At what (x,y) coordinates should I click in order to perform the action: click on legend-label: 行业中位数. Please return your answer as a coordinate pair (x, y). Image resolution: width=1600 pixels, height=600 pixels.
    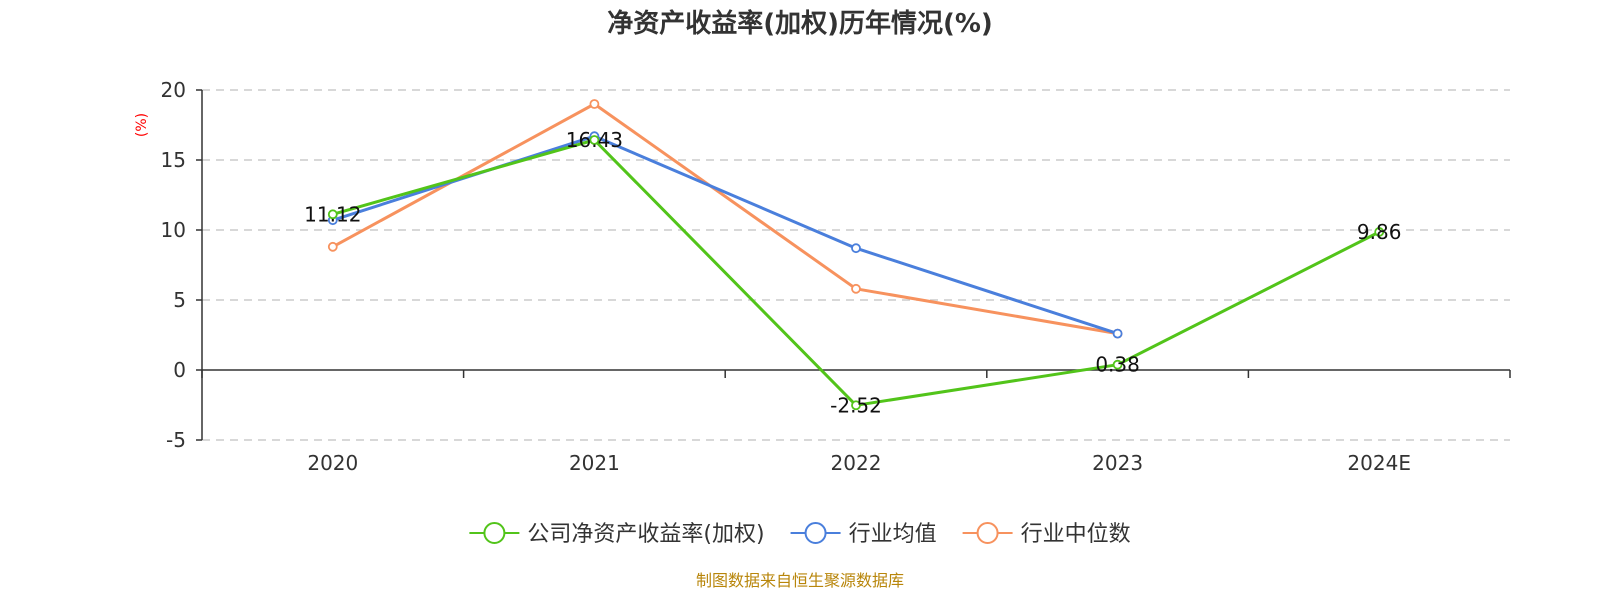
    Looking at the image, I should click on (1076, 534).